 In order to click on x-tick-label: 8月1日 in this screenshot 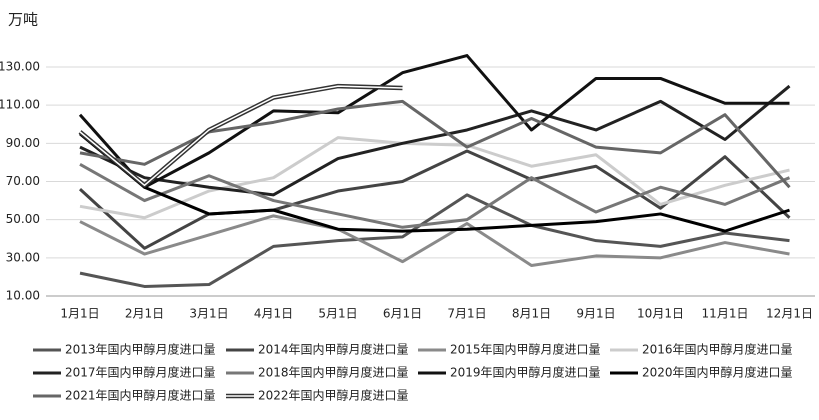, I will do `click(531, 314)`.